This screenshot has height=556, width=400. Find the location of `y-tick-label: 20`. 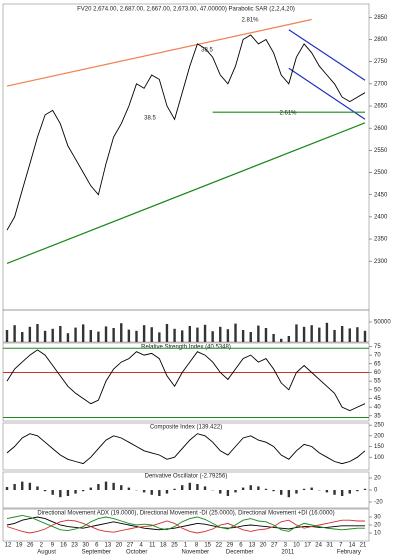

y-tick-label: 20 is located at coordinates (377, 526).